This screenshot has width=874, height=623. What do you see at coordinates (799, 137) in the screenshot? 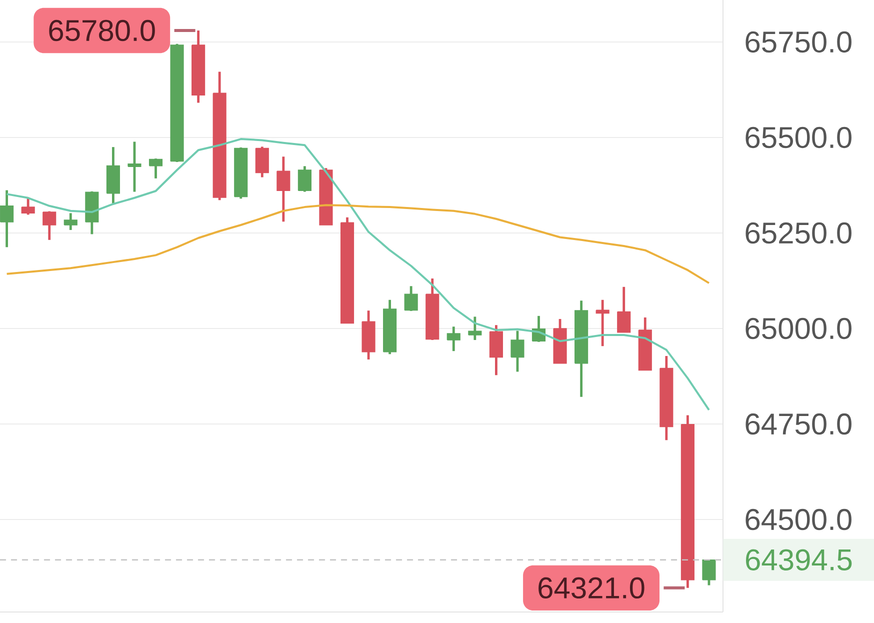
I see `y-tick-label: 65500.0` at bounding box center [799, 137].